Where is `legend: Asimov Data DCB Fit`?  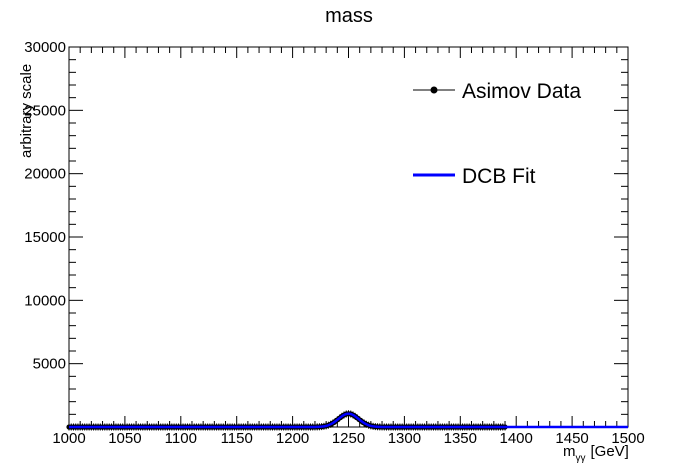 legend: Asimov Data DCB Fit is located at coordinates (497, 134).